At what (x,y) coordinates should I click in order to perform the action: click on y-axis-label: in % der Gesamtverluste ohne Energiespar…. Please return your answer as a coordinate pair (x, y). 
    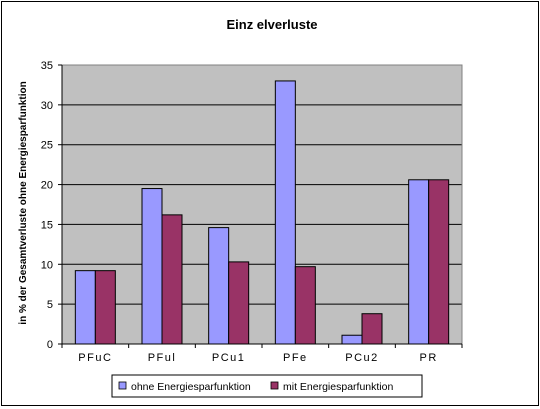
    Looking at the image, I should click on (23, 202).